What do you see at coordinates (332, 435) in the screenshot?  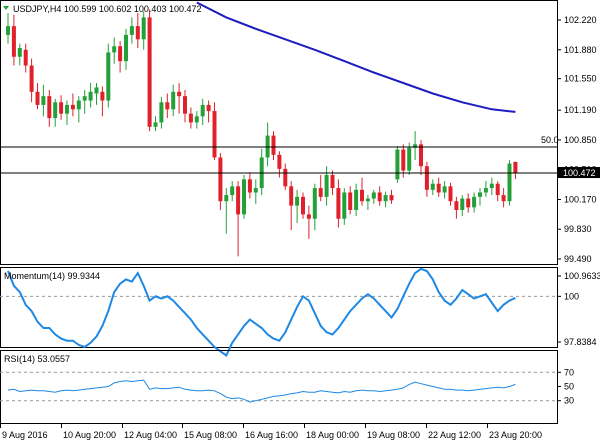 I see `time-axis-label: 18 Aug 00:00` at bounding box center [332, 435].